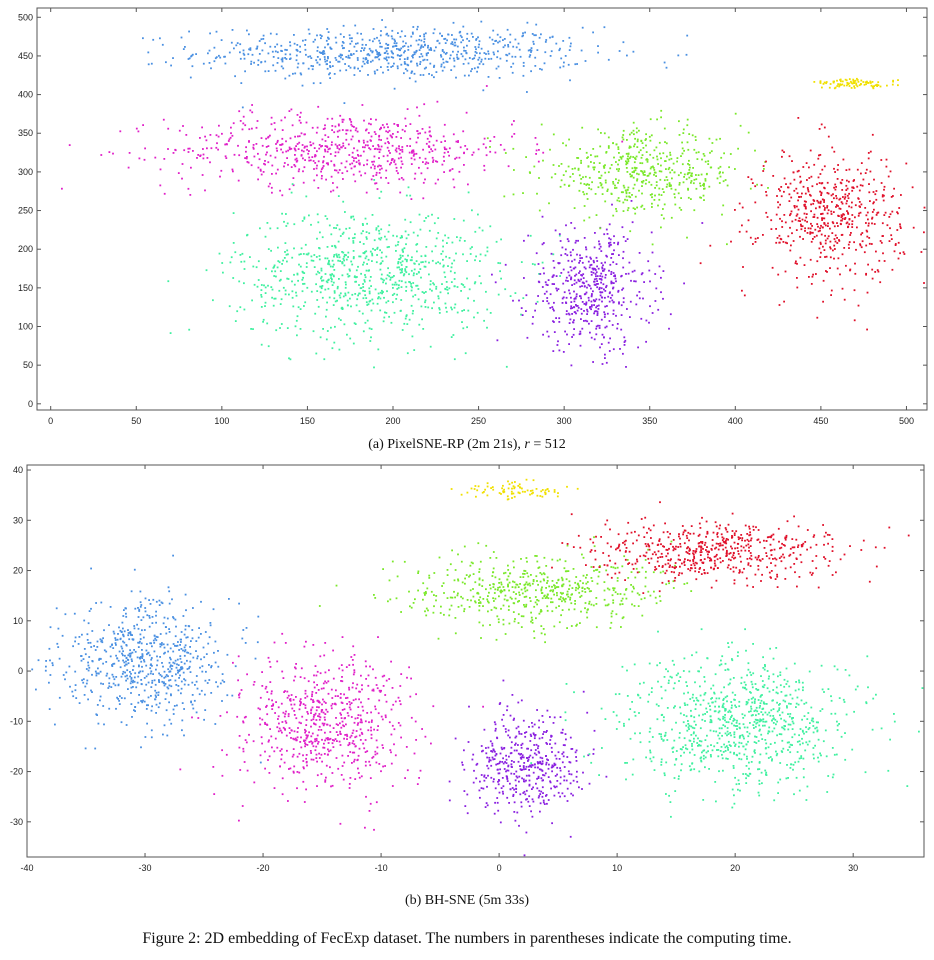  What do you see at coordinates (28, 365) in the screenshot?
I see `y-tick-label: 50` at bounding box center [28, 365].